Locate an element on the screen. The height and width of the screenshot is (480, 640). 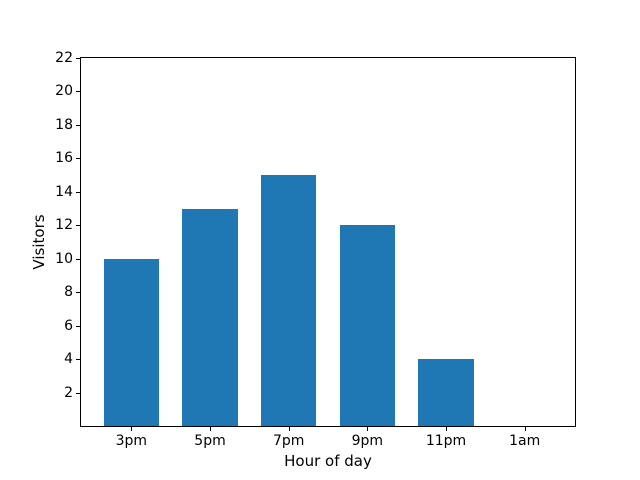
y-tick-label: 20 is located at coordinates (64, 91).